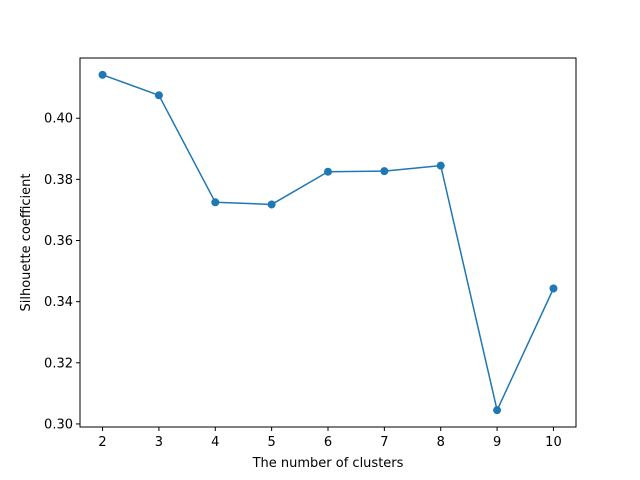 The height and width of the screenshot is (480, 640). Describe the element at coordinates (159, 442) in the screenshot. I see `x-tick-label: 3` at that location.